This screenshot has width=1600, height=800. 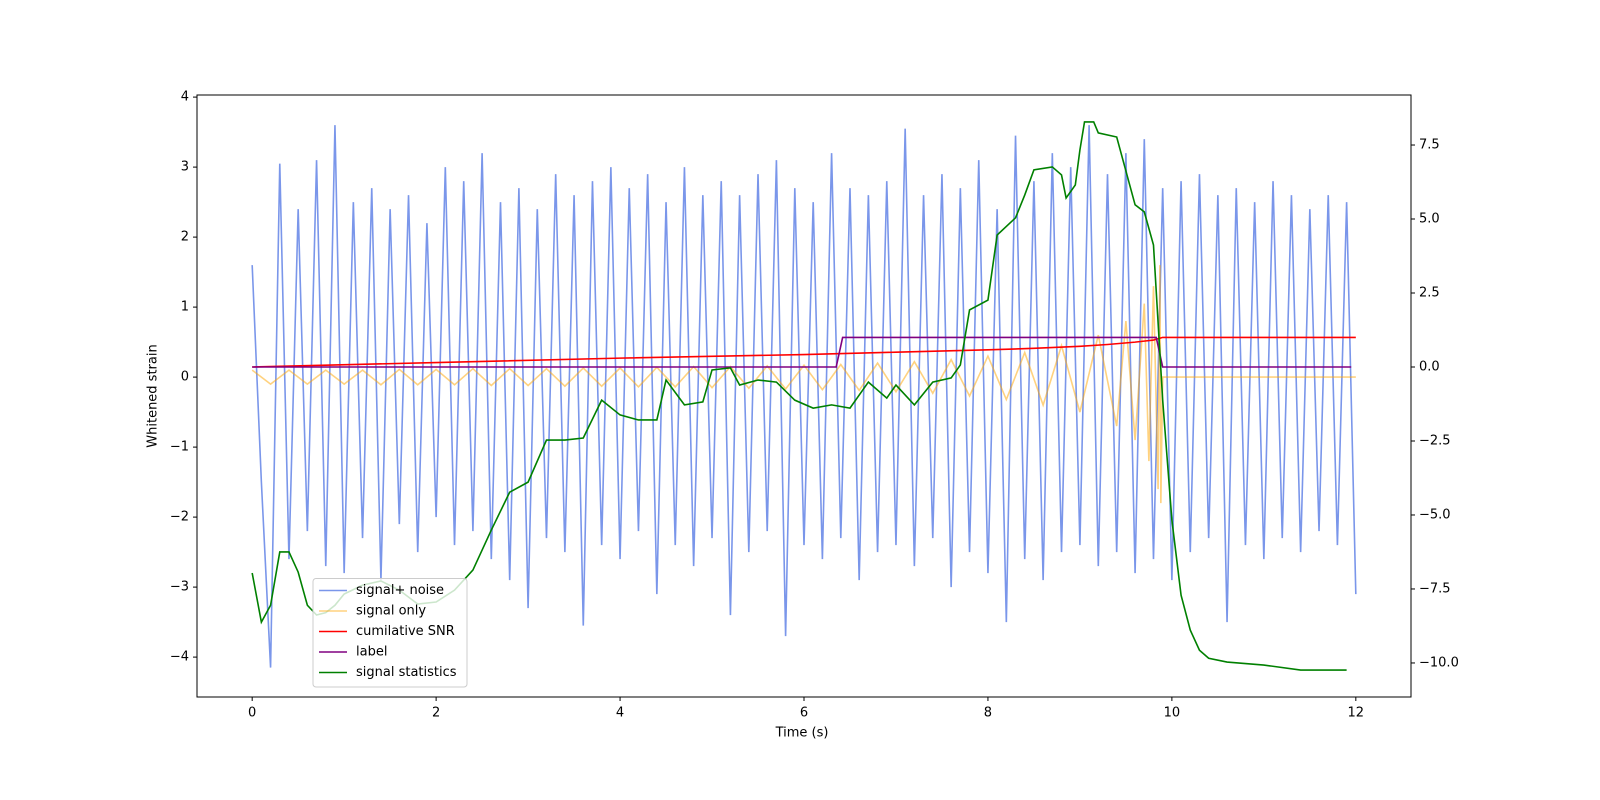 What do you see at coordinates (406, 672) in the screenshot?
I see `legend-label: signal statistics` at bounding box center [406, 672].